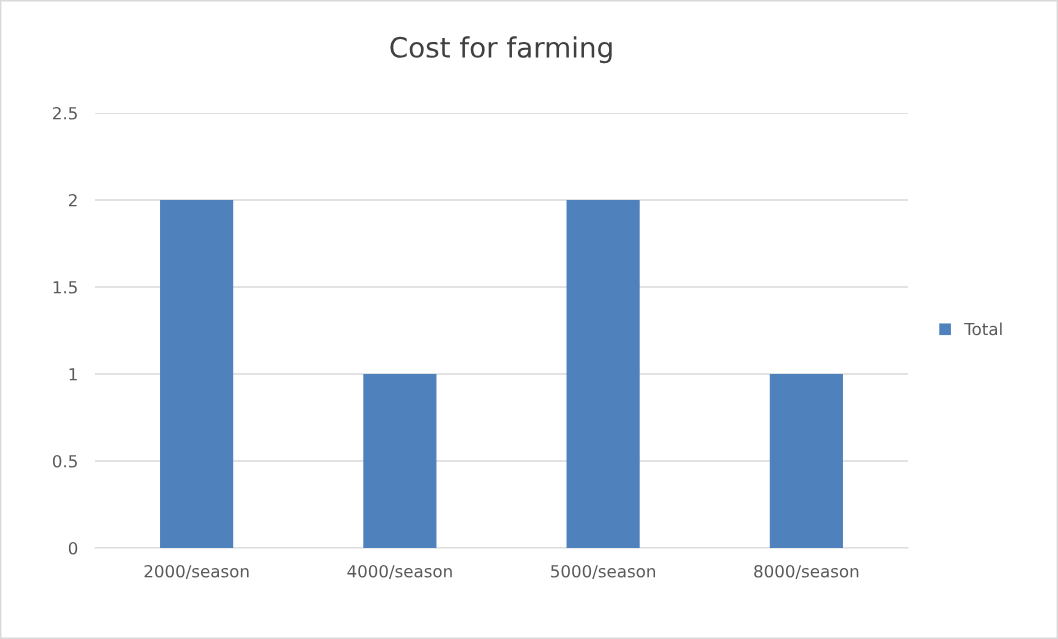 The image size is (1058, 639). Describe the element at coordinates (65, 113) in the screenshot. I see `y-tick-label: 2.5` at that location.